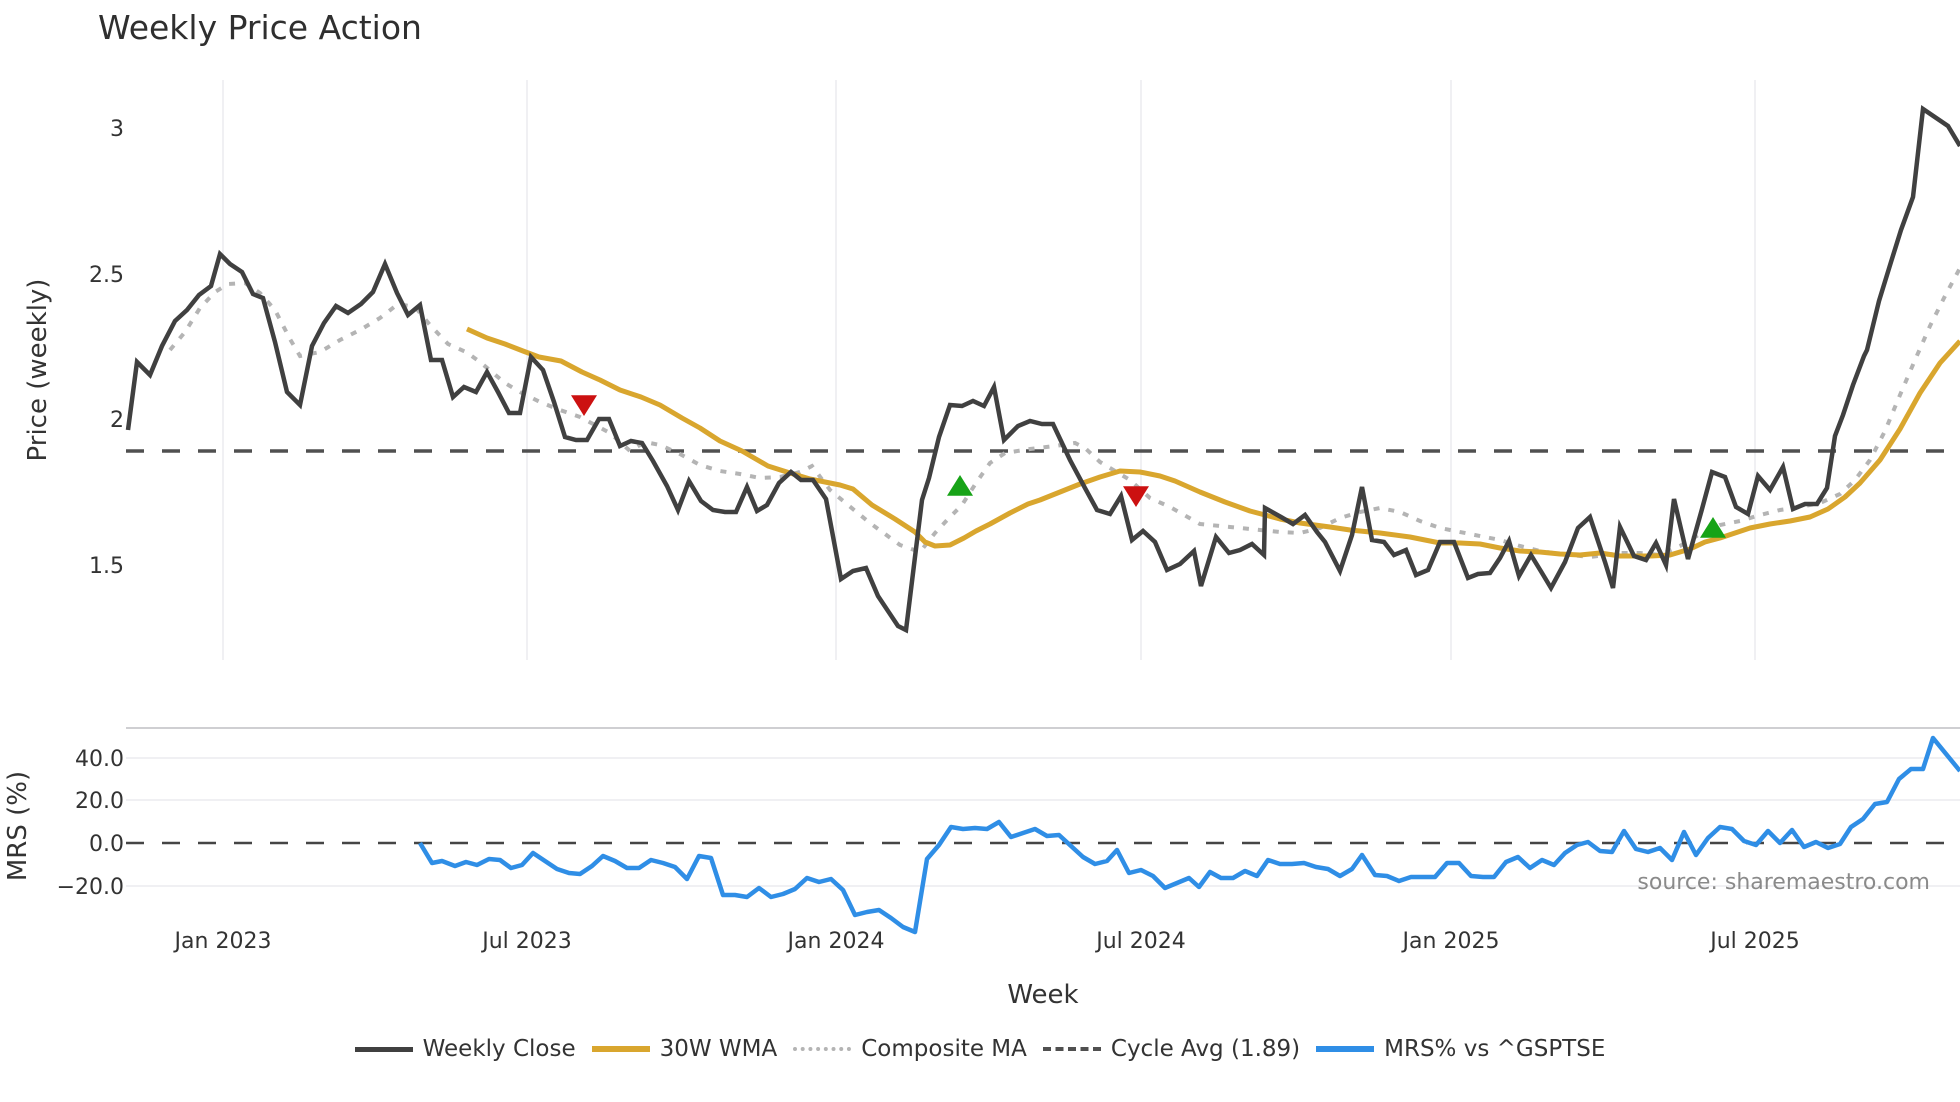 The width and height of the screenshot is (1960, 1102). I want to click on price-y-label: Price (weekly), so click(38, 370).